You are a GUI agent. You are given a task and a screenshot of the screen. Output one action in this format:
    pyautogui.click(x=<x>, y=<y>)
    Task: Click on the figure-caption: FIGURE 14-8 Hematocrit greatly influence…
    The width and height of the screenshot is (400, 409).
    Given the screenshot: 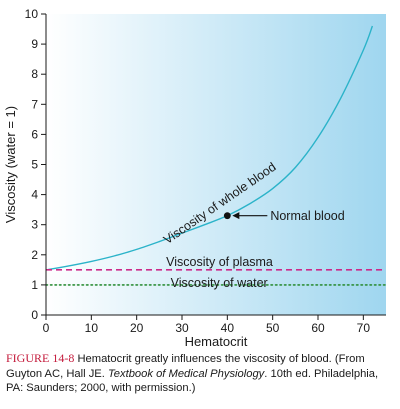 What is the action you would take?
    pyautogui.click(x=202, y=373)
    